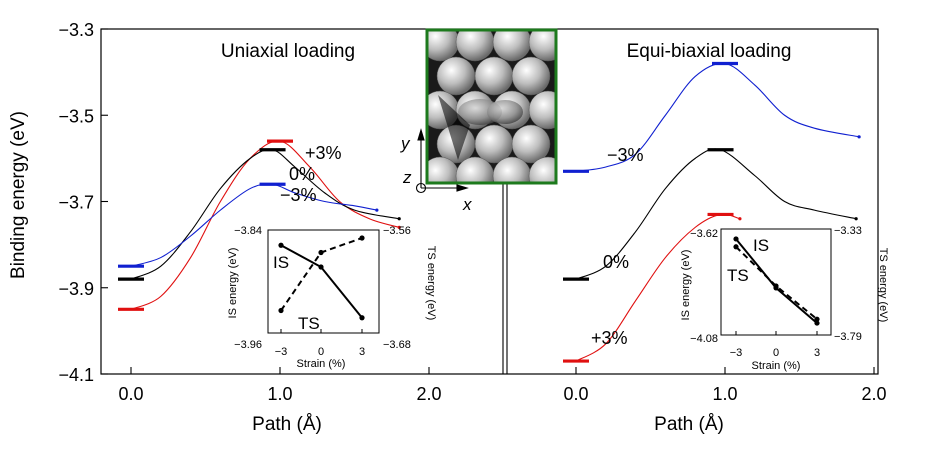  I want to click on y-tick-label: −3.5, so click(76, 116).